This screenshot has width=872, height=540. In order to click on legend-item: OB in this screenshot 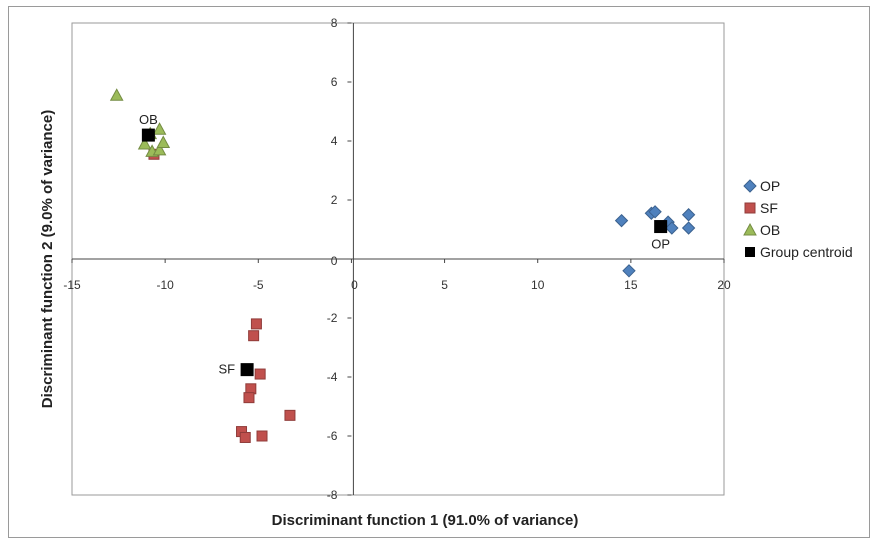, I will do `click(761, 230)`.